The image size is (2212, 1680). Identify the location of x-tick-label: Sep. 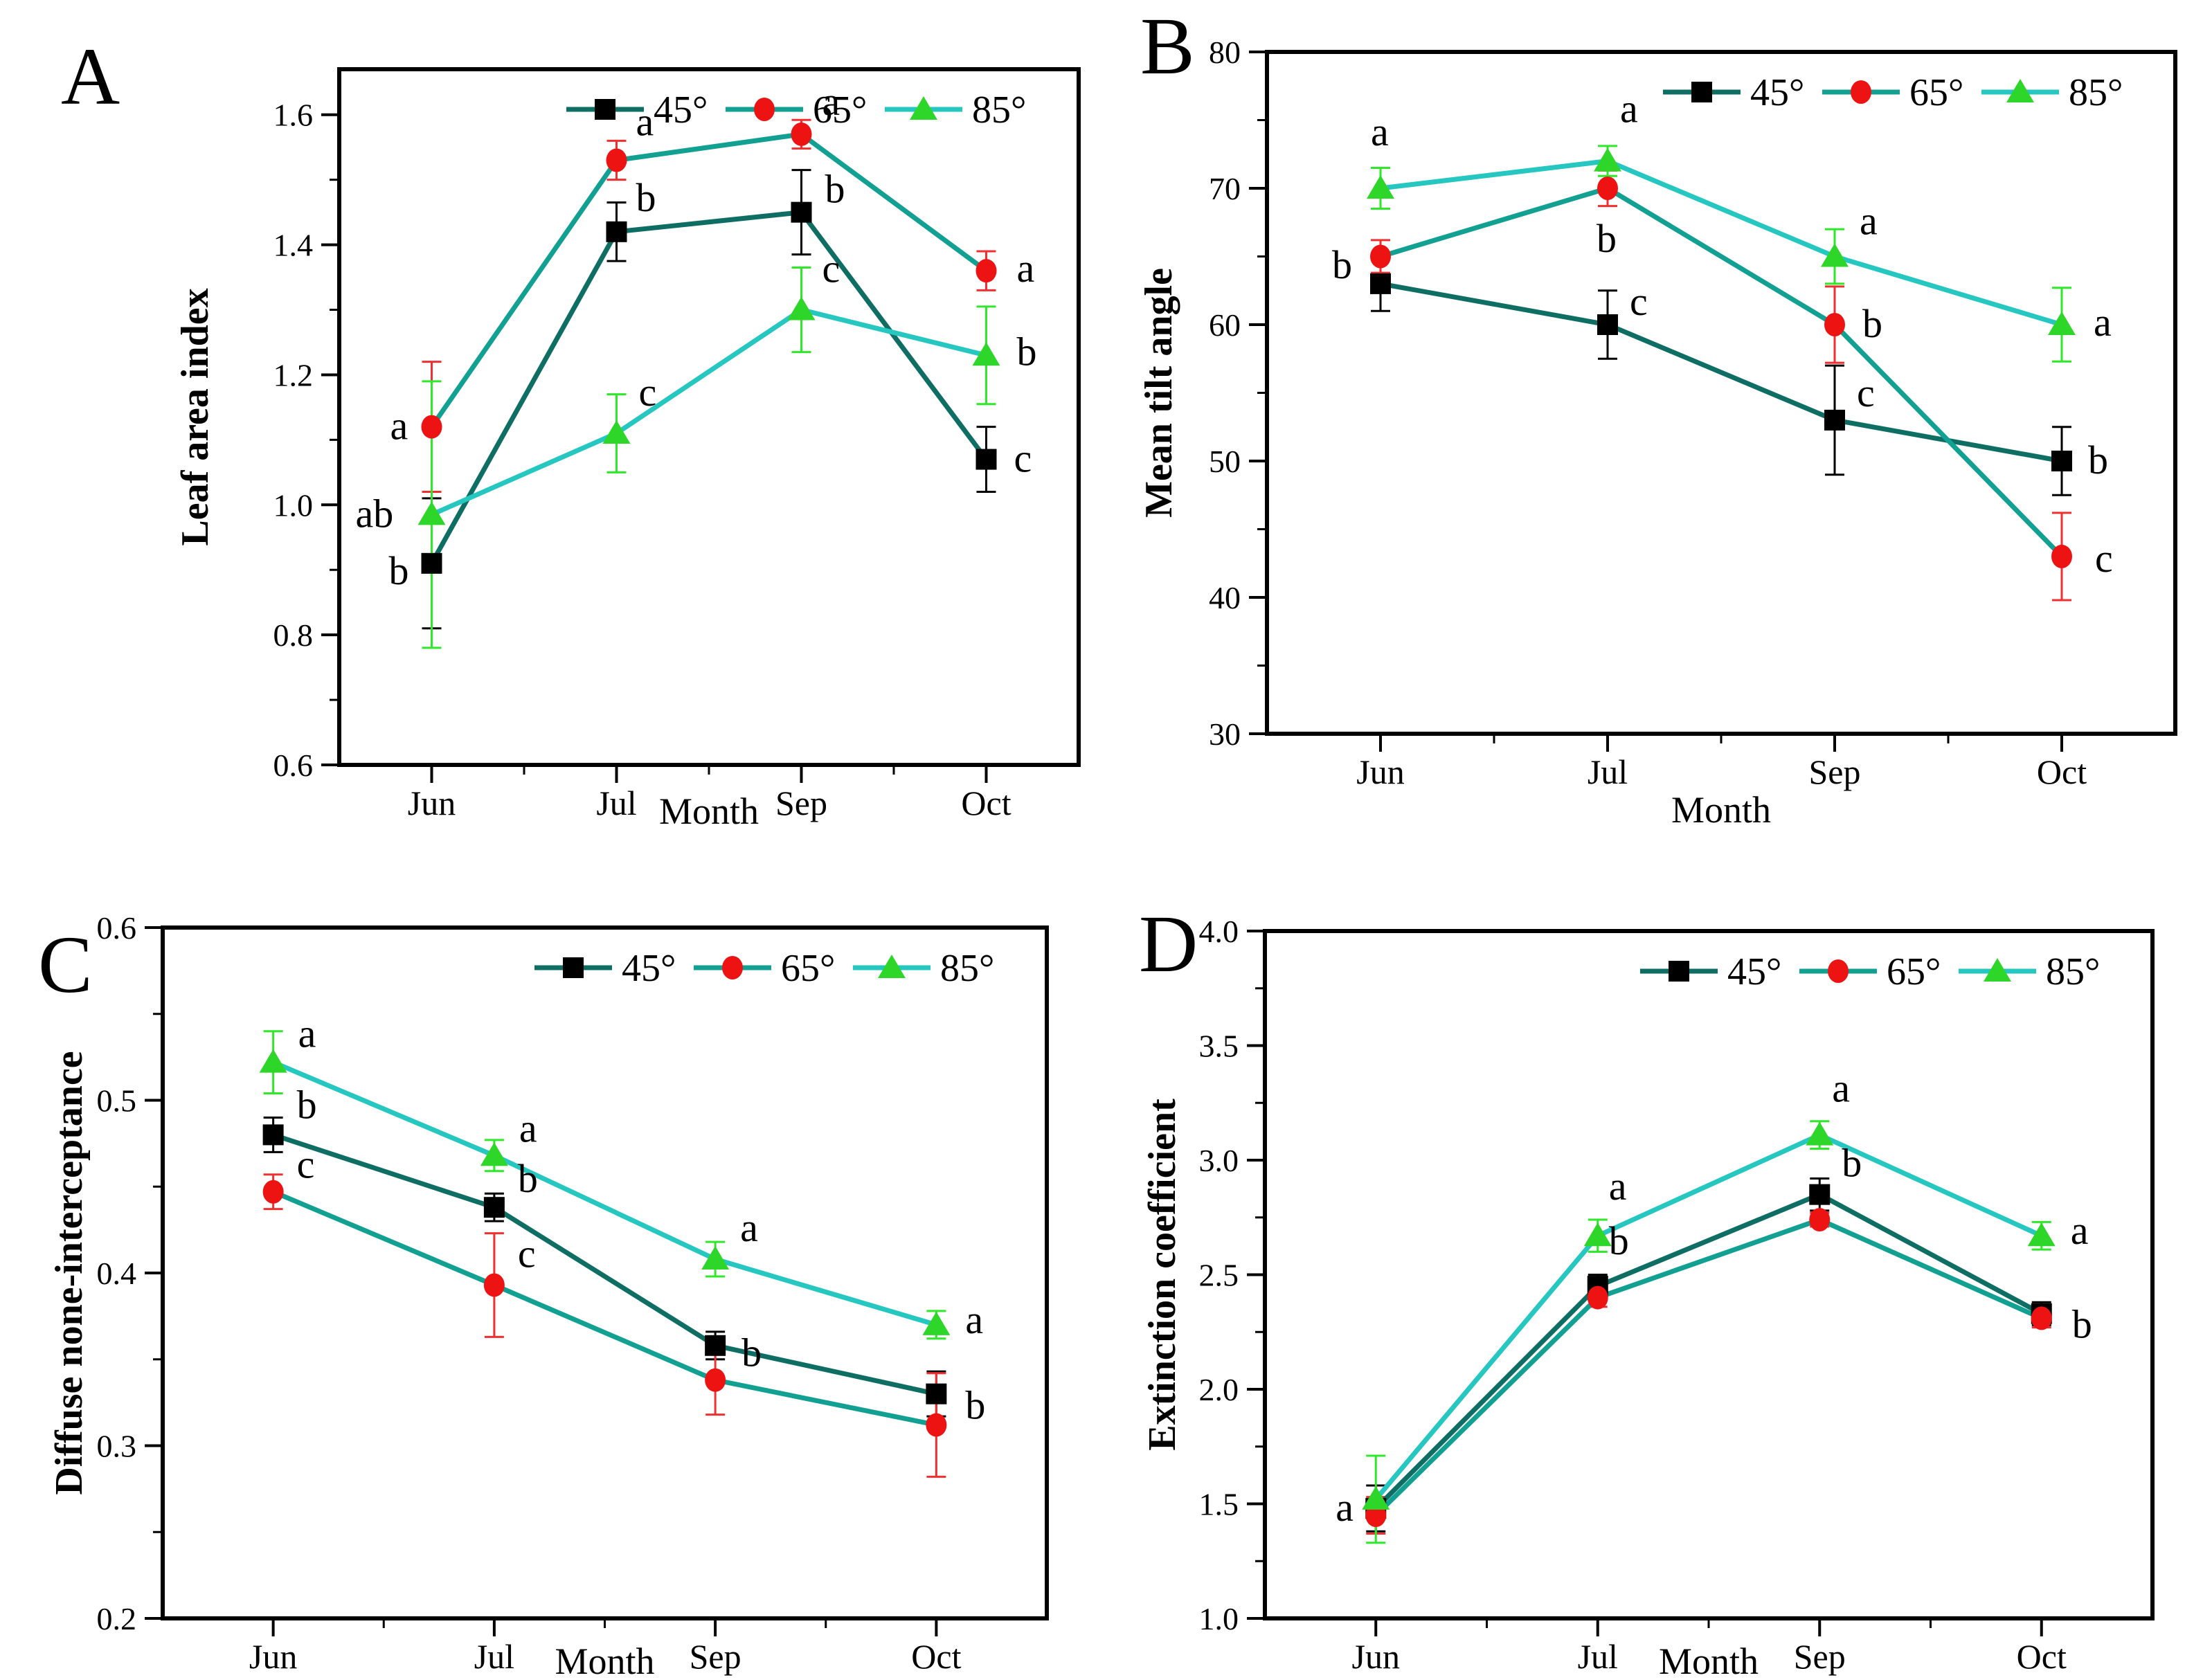
(801, 803).